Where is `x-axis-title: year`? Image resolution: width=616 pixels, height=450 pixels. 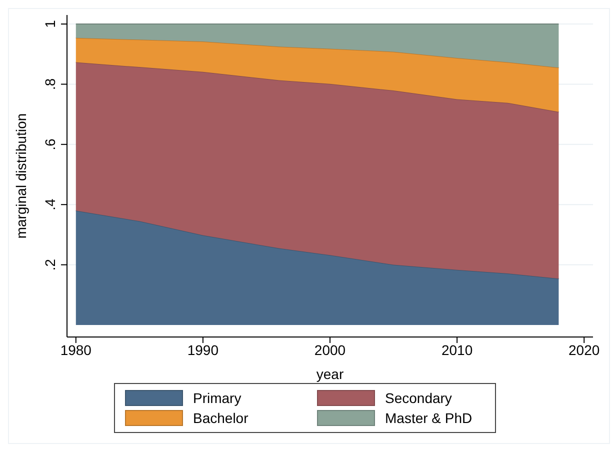 x-axis-title: year is located at coordinates (330, 374).